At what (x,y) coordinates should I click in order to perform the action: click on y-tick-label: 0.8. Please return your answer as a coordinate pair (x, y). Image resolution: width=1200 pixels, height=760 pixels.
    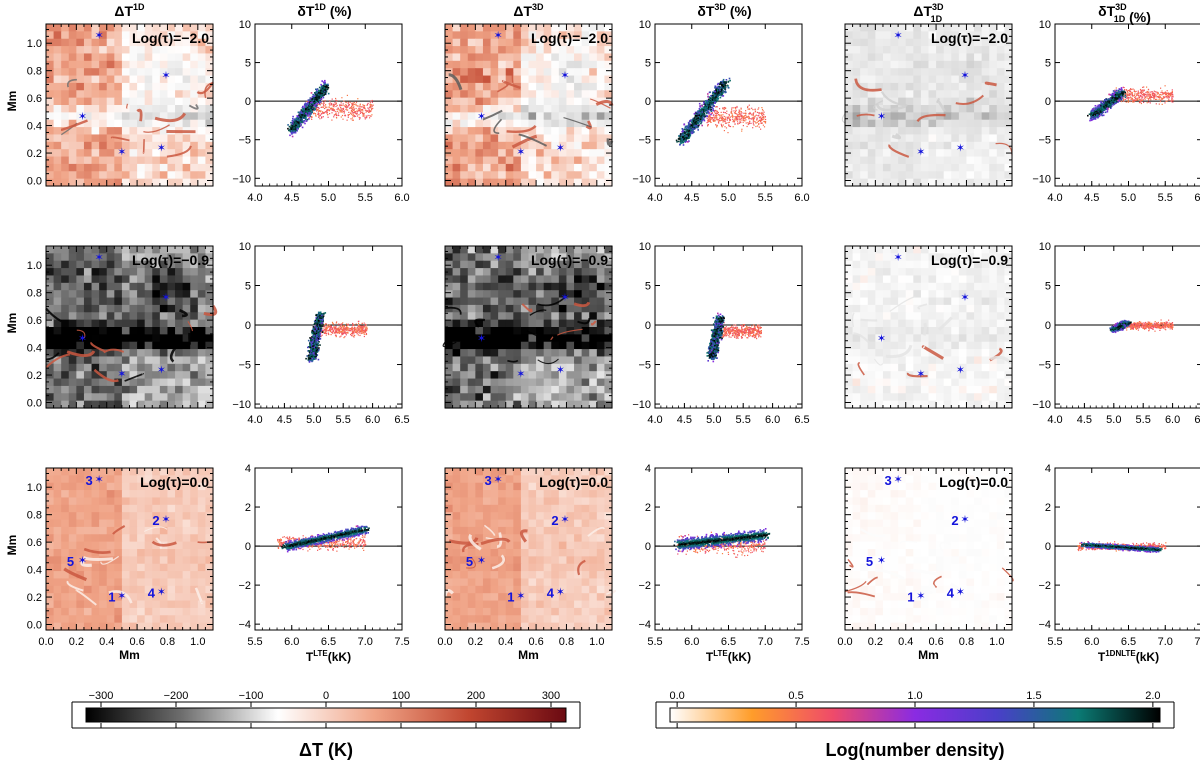
    Looking at the image, I should click on (34, 72).